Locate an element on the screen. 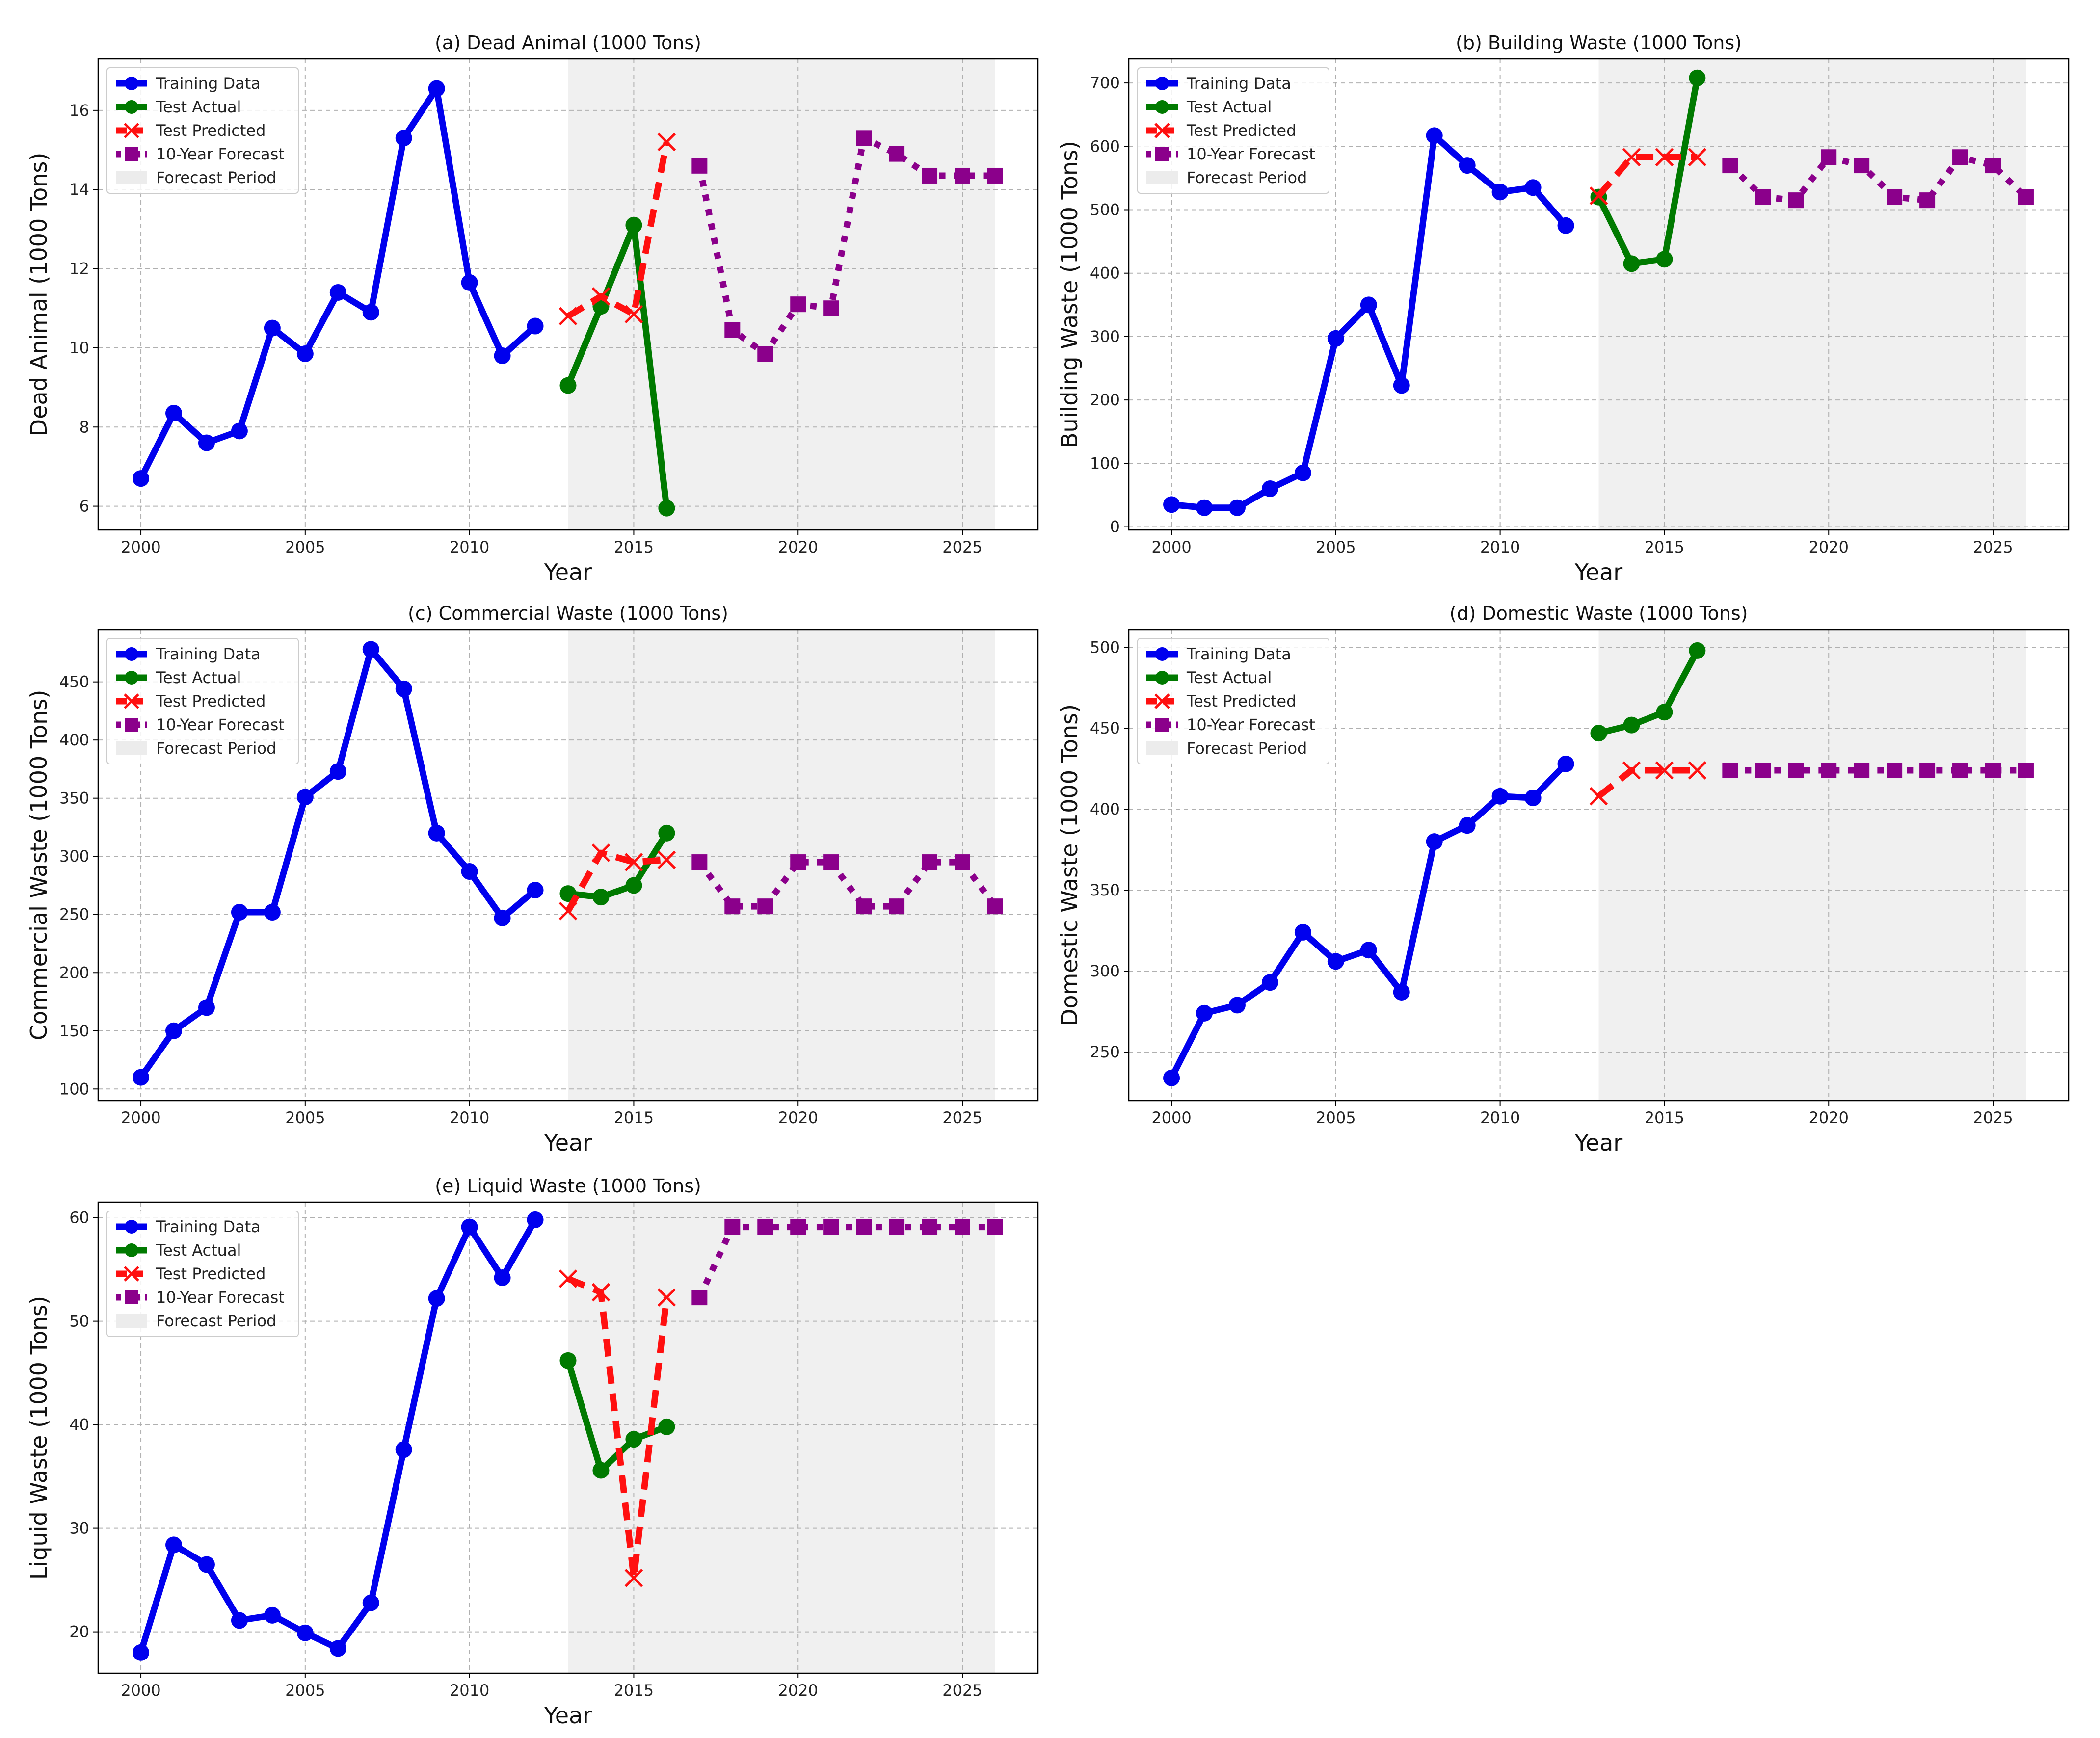 The image size is (2100, 1738). y-tick-label: 250 is located at coordinates (1105, 1052).